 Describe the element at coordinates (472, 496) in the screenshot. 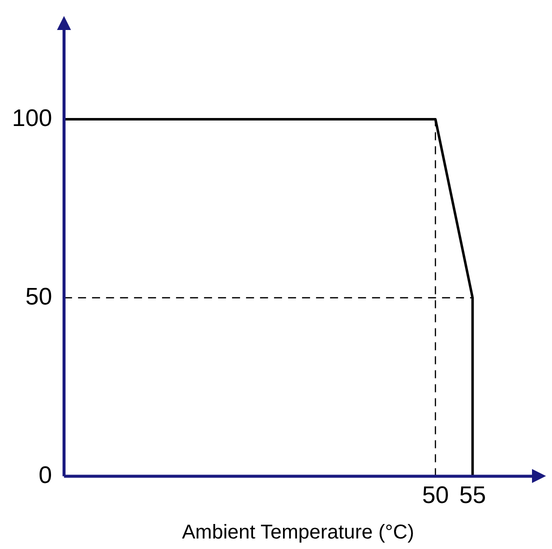

I see `x-tick-label: 55` at that location.